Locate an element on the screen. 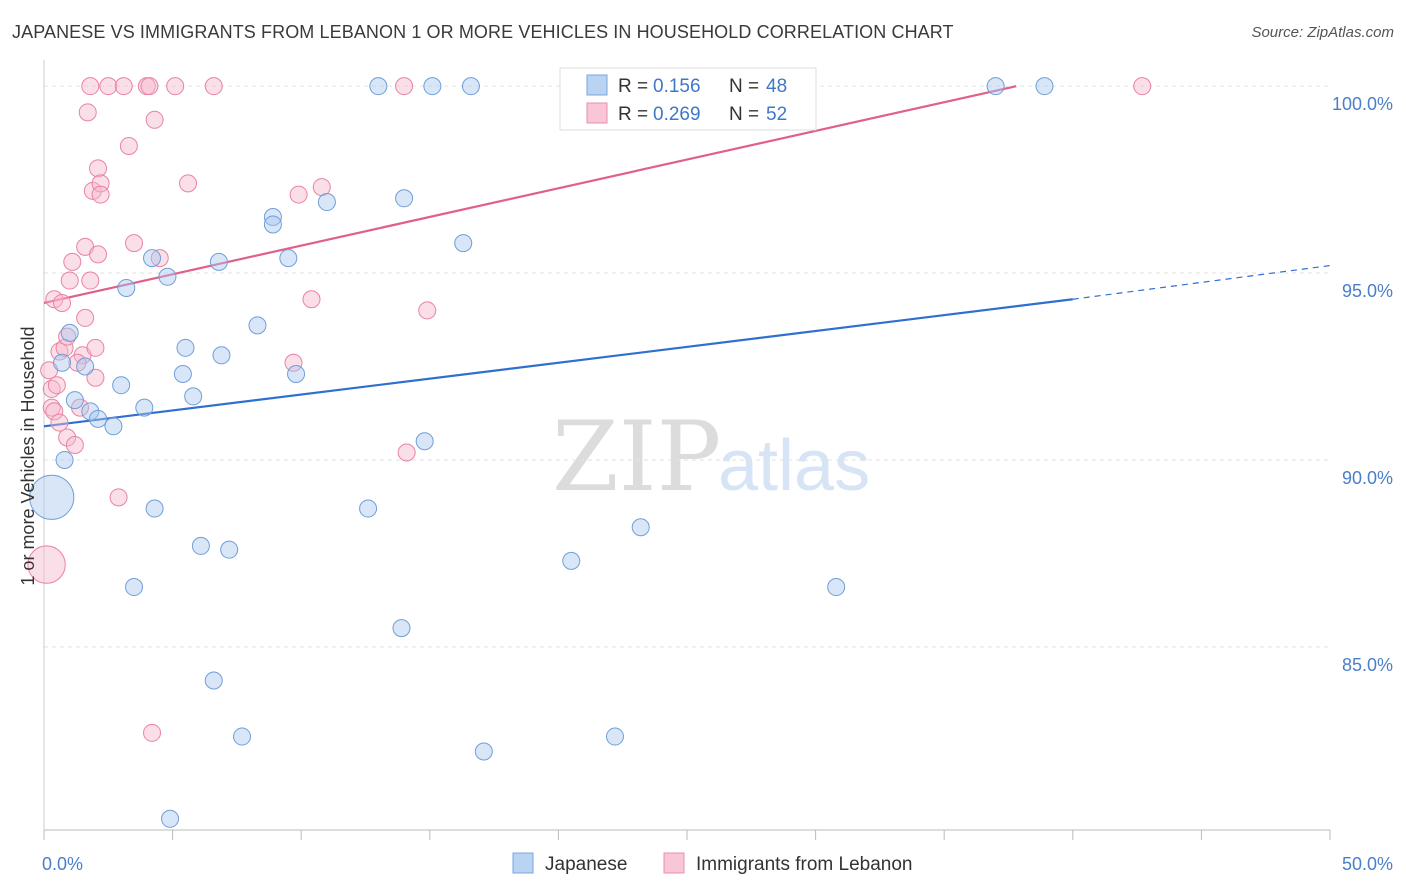 This screenshot has width=1406, height=892. trend-extension-japanese is located at coordinates (1201, 282).